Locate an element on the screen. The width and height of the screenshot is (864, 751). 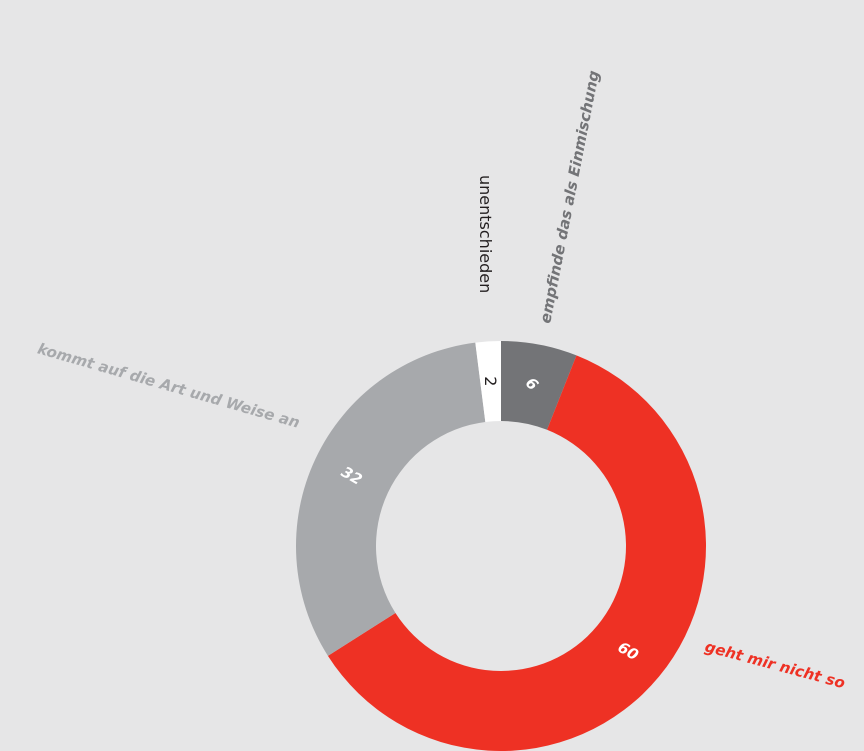
slice-unentschieden is located at coordinates (488, 381).